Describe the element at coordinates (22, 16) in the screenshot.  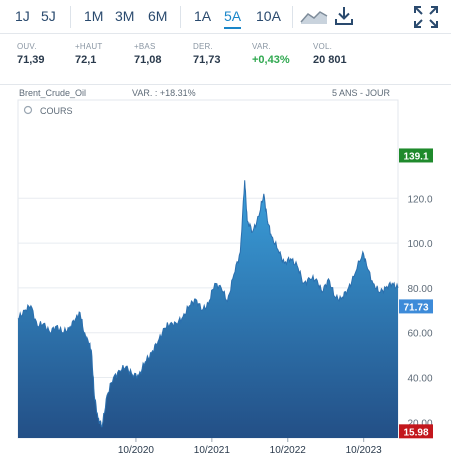
I see `period-1d-button: 1J` at that location.